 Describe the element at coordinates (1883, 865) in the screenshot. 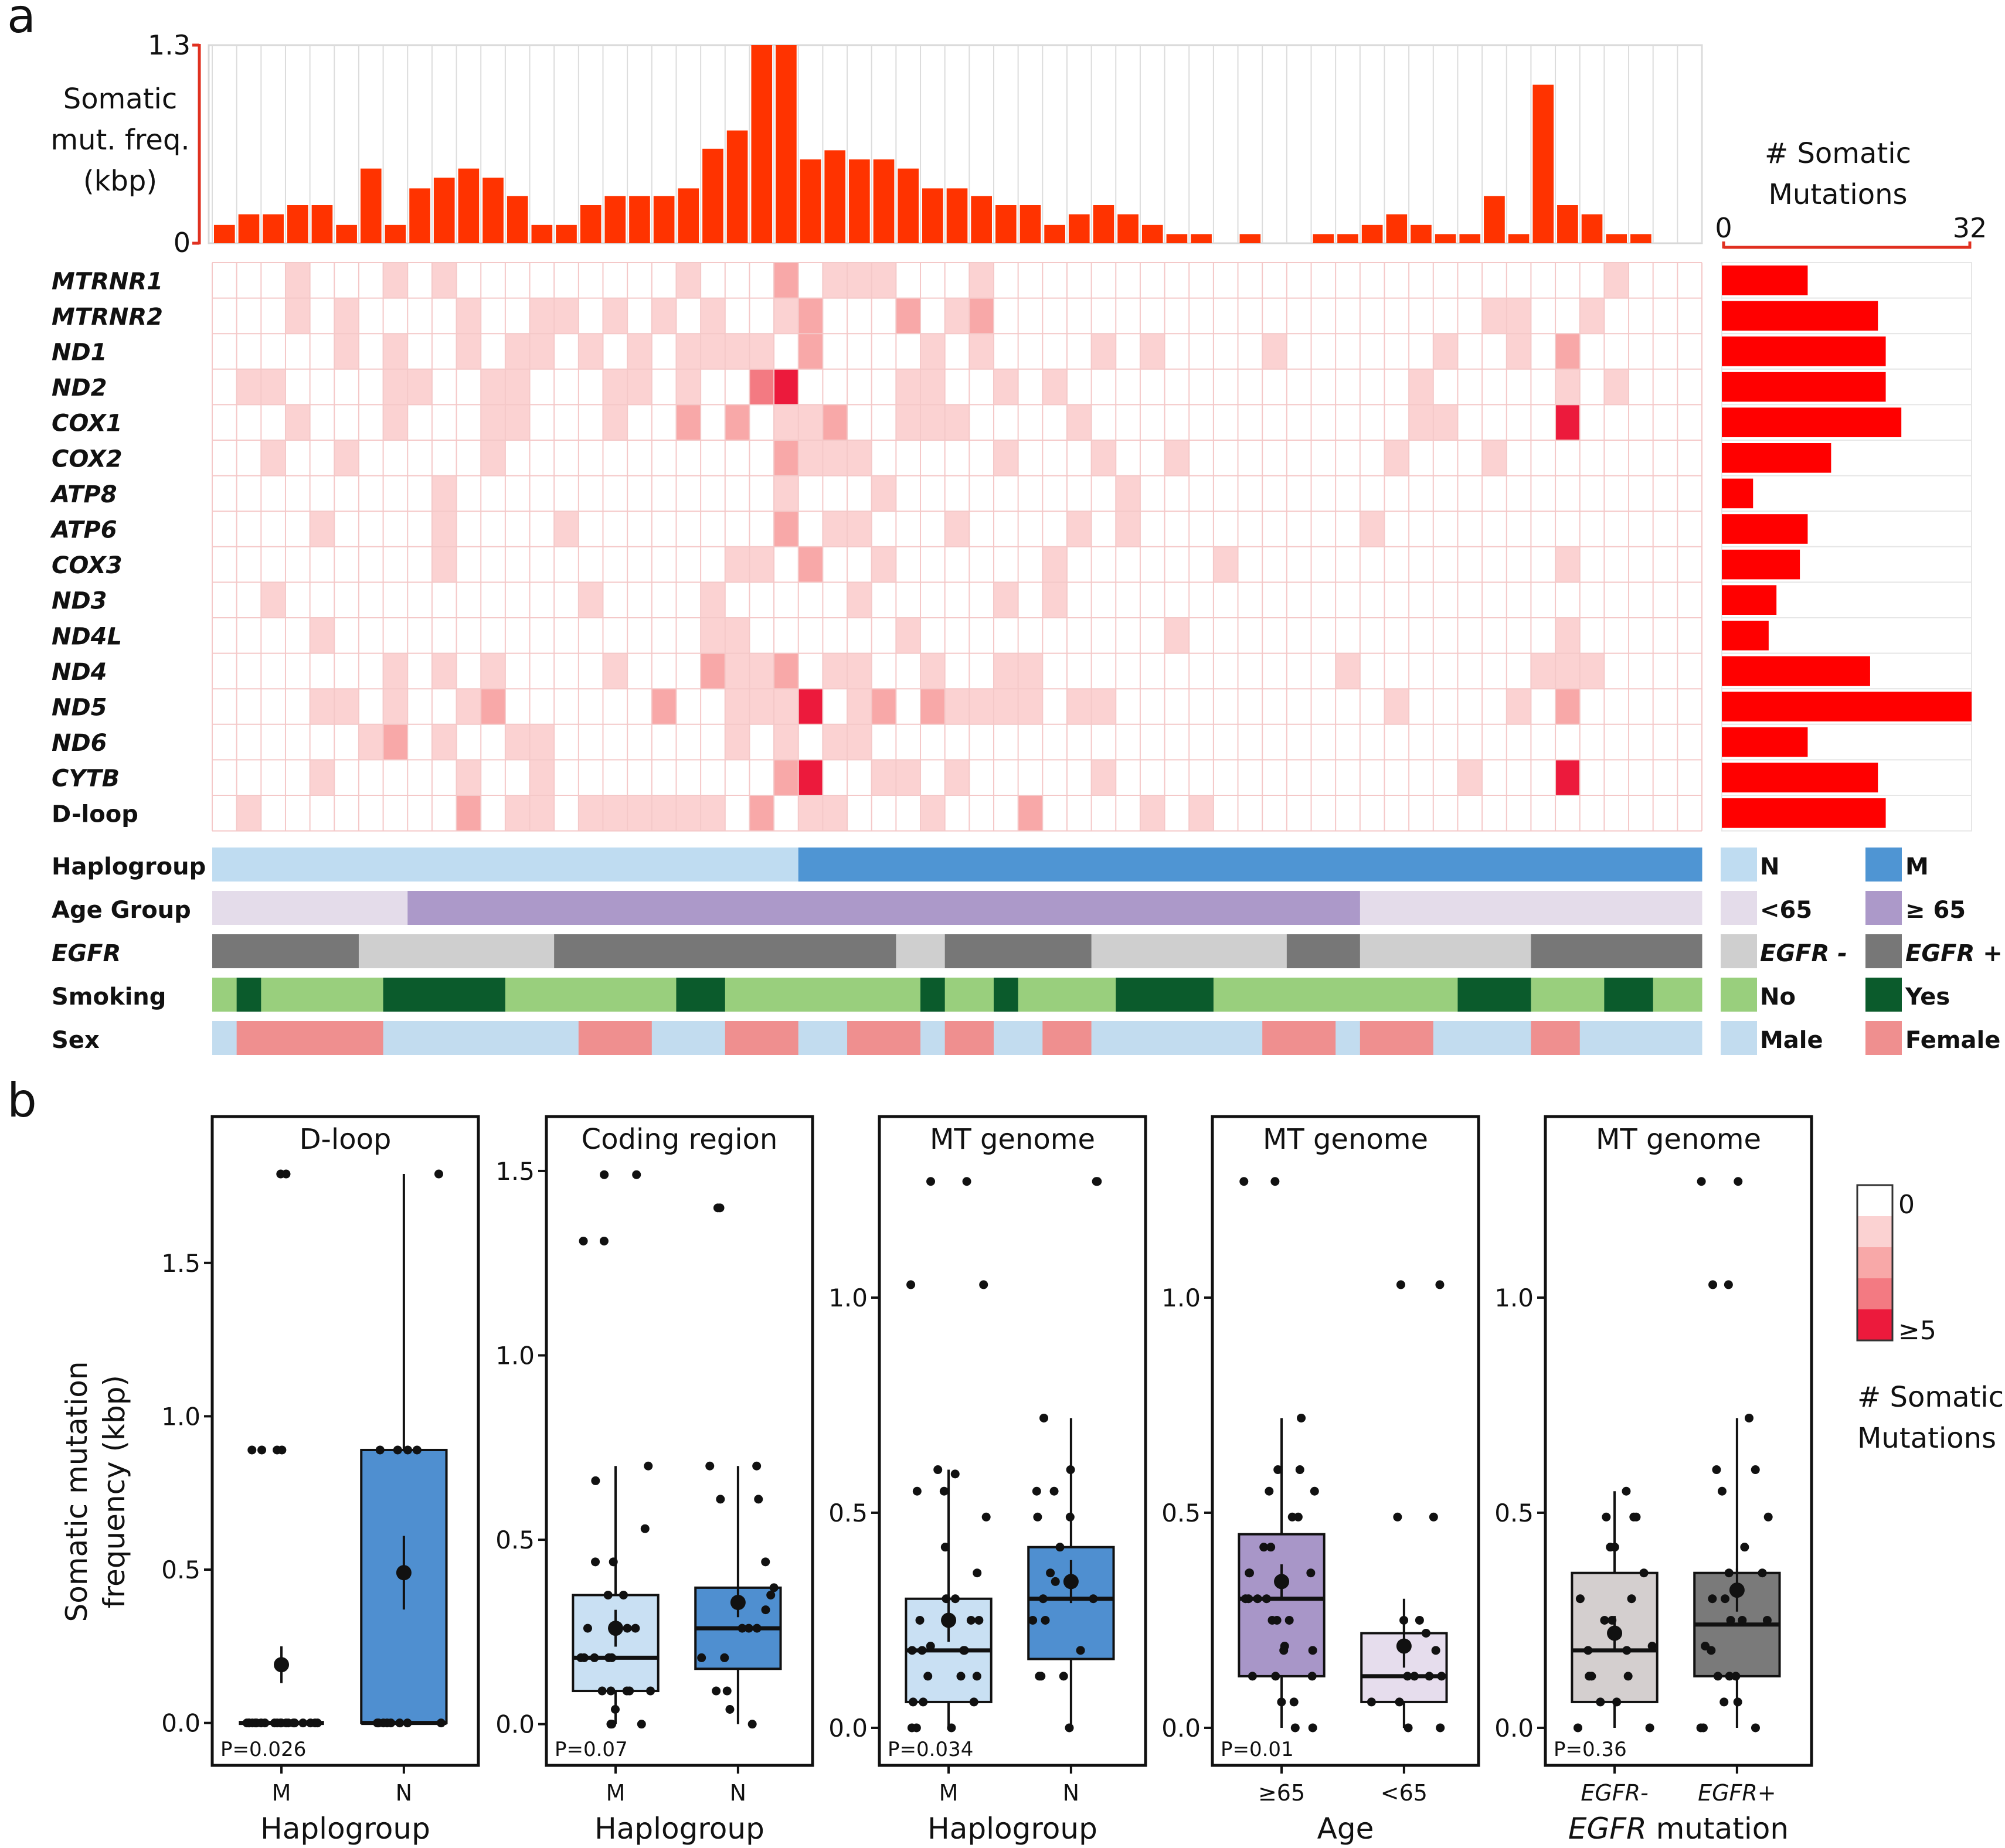

I see `legend-swatch-haplo-m` at that location.